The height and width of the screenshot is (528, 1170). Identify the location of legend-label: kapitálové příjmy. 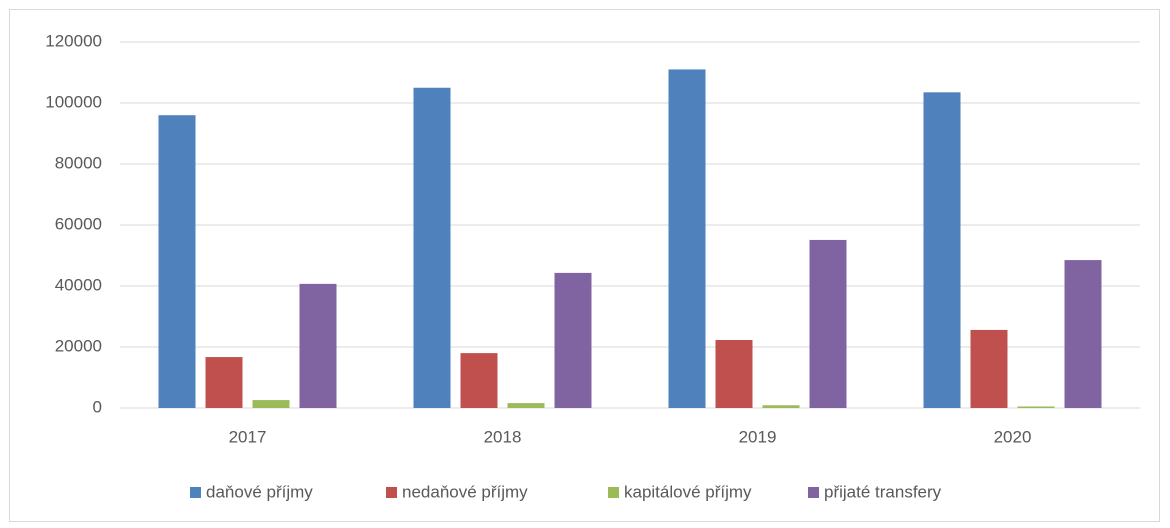
(688, 491).